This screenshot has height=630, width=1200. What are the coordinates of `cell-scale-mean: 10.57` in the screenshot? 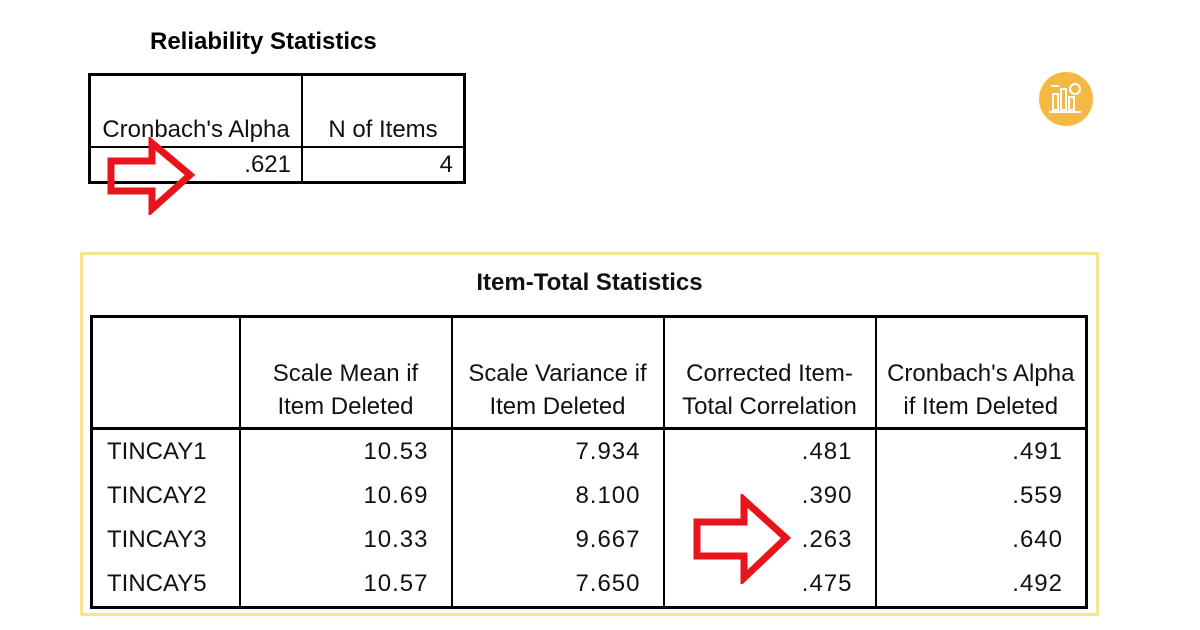 It's located at (345, 585).